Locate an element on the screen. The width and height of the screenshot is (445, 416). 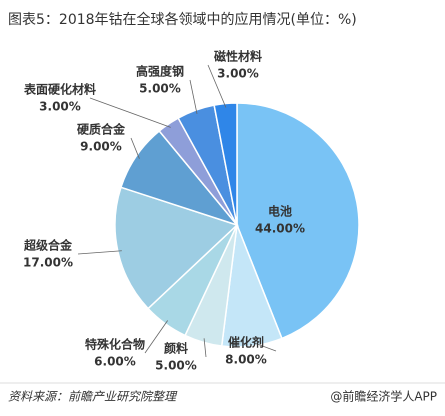
value-label: 9.00% is located at coordinates (101, 147).